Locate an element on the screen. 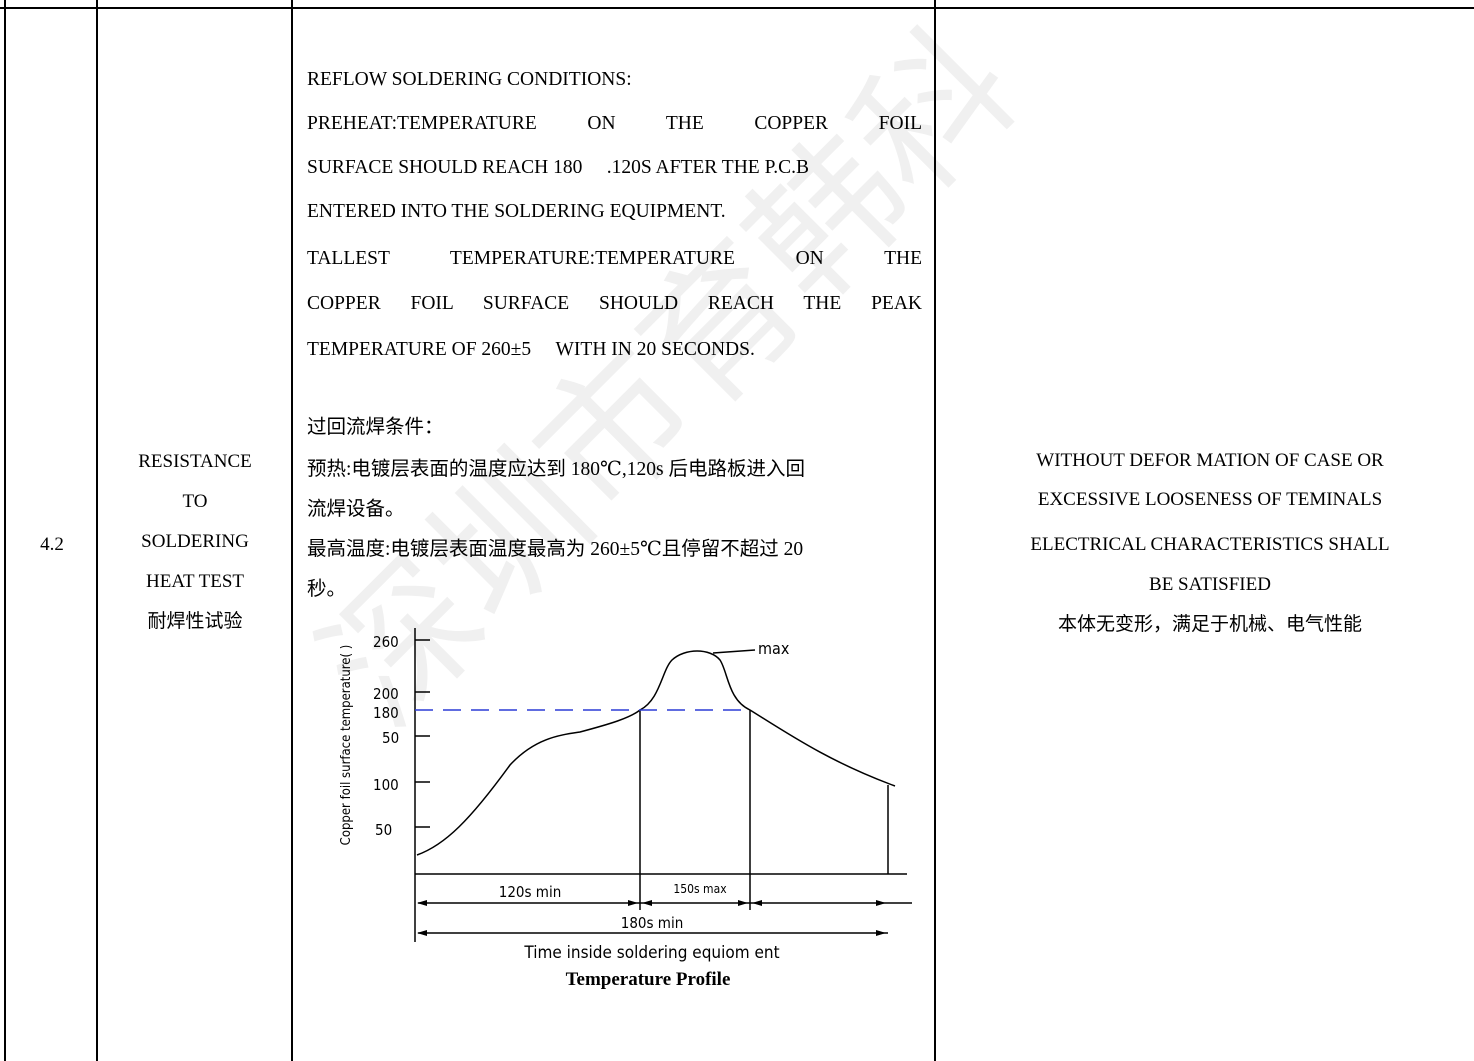 This screenshot has width=1474, height=1061. condition-text: ENTERED INTO THE SOLDERING EQUIPMENT. is located at coordinates (516, 211).